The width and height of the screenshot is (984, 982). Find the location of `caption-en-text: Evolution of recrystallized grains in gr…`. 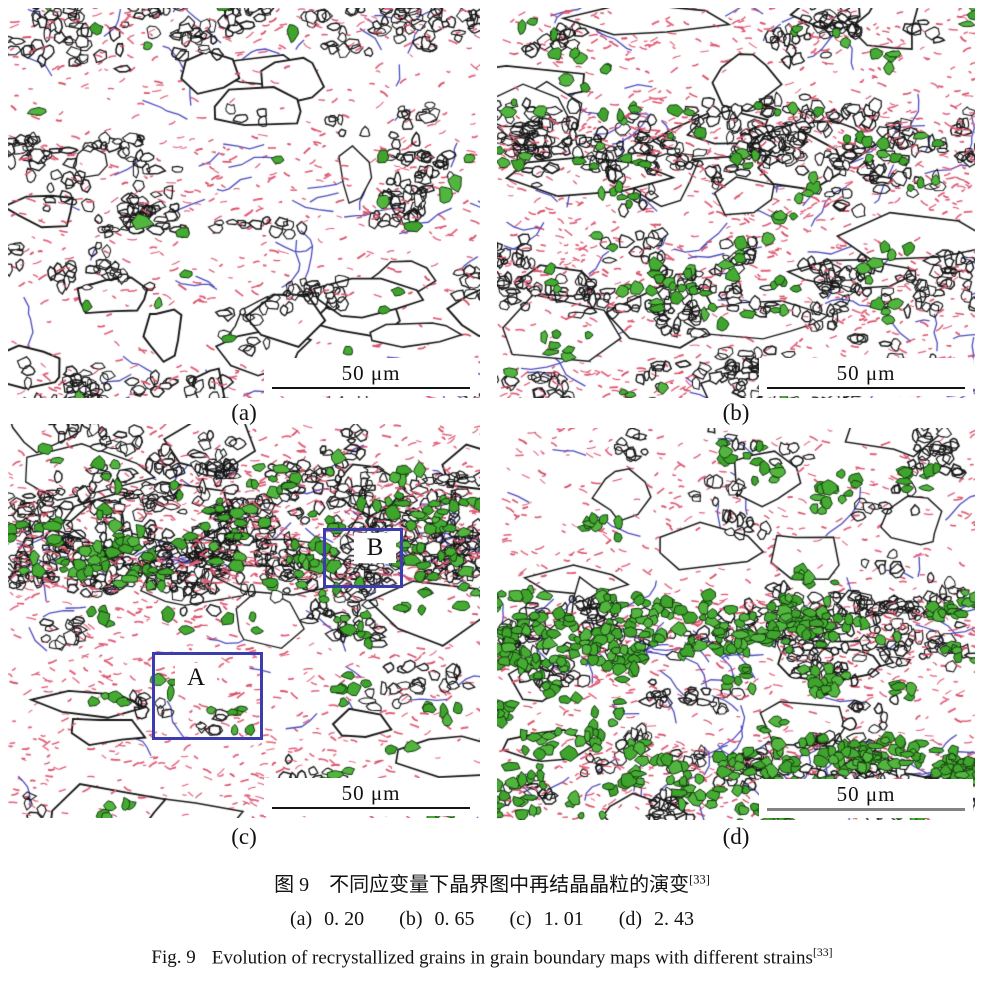

caption-en-text: Evolution of recrystallized grains in gr… is located at coordinates (512, 958).